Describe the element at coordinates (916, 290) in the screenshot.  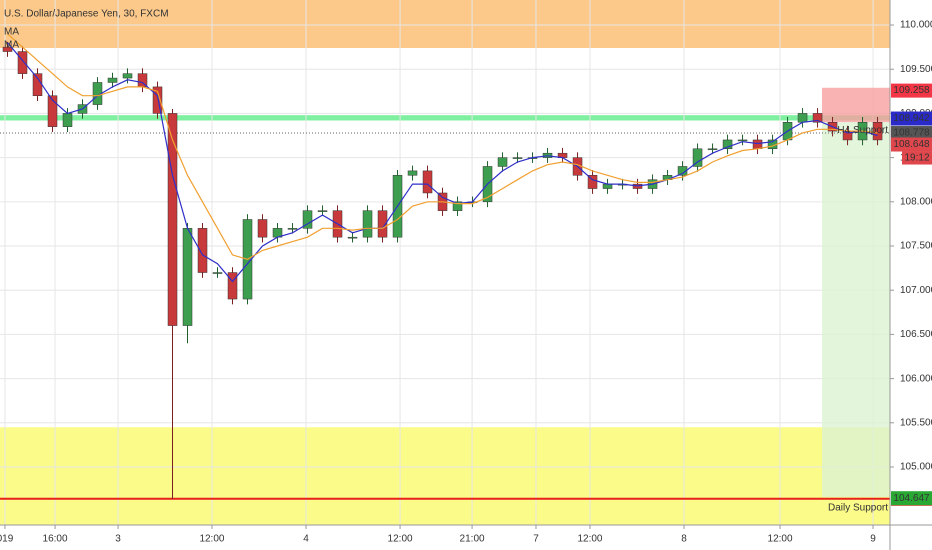
I see `y-tick-label: 107.000` at that location.